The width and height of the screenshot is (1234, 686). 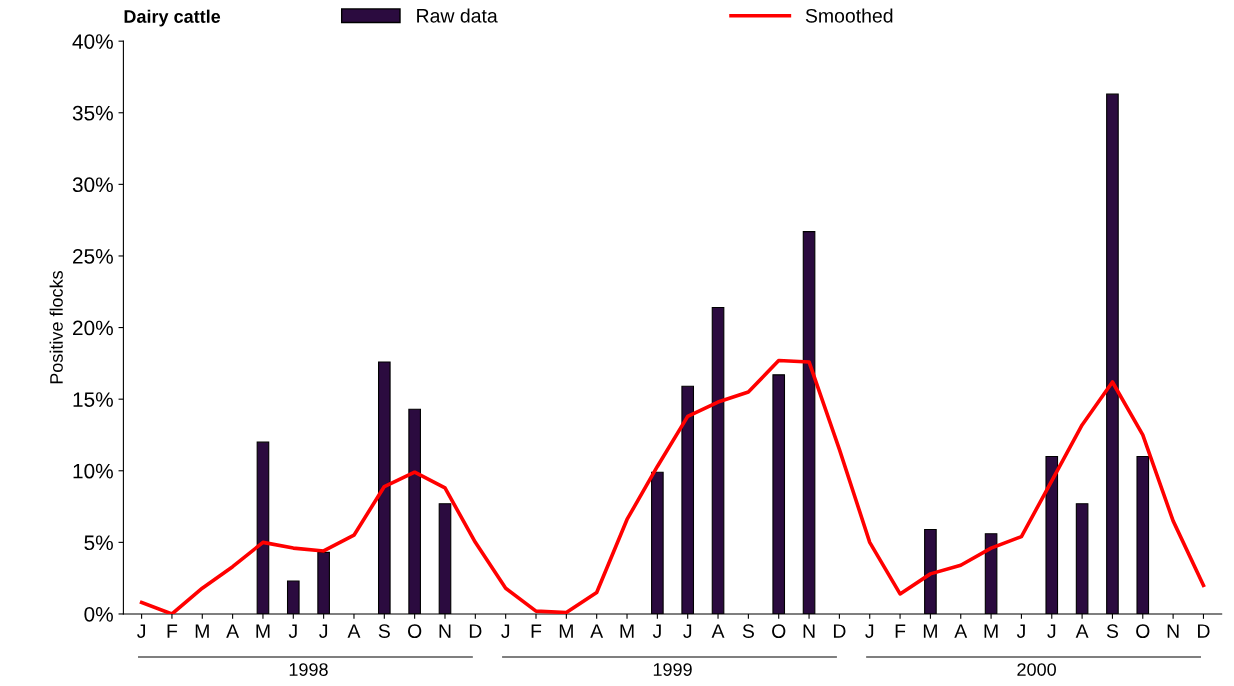 What do you see at coordinates (92, 113) in the screenshot?
I see `y-tick-label: 35%` at bounding box center [92, 113].